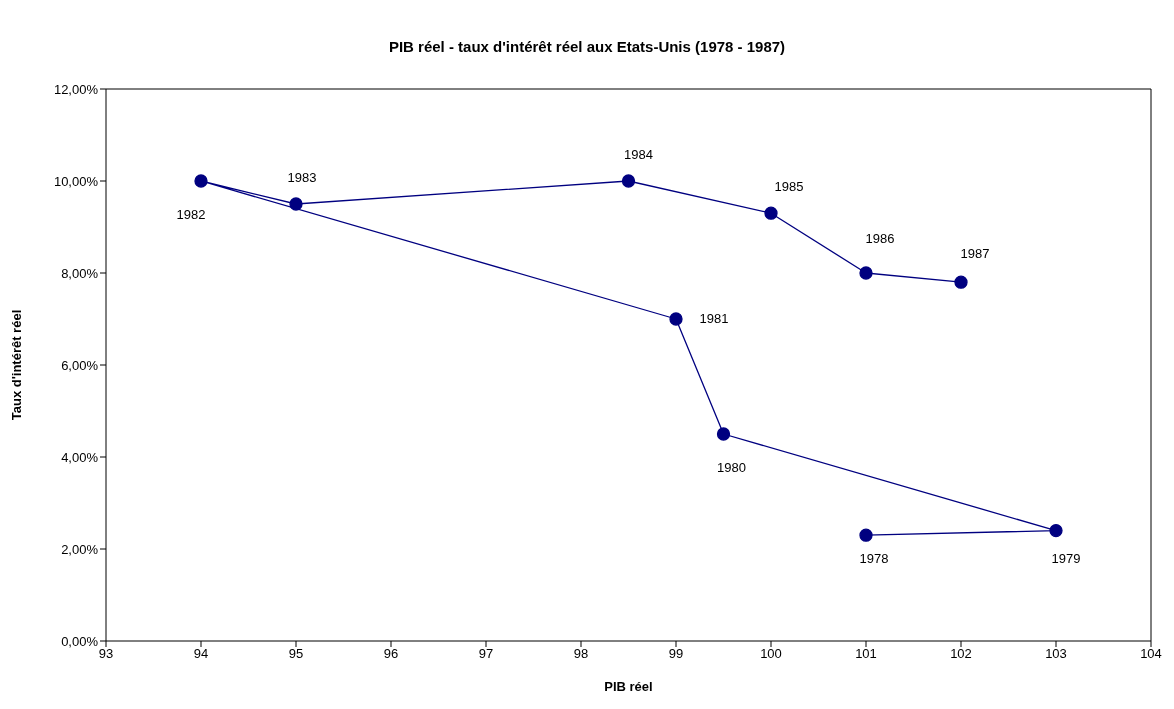 The width and height of the screenshot is (1174, 709). I want to click on x-tick-label: 95, so click(296, 654).